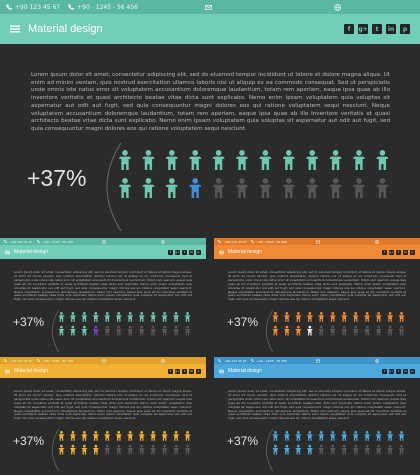  Describe the element at coordinates (338, 442) in the screenshot. I see `people-chart` at that location.